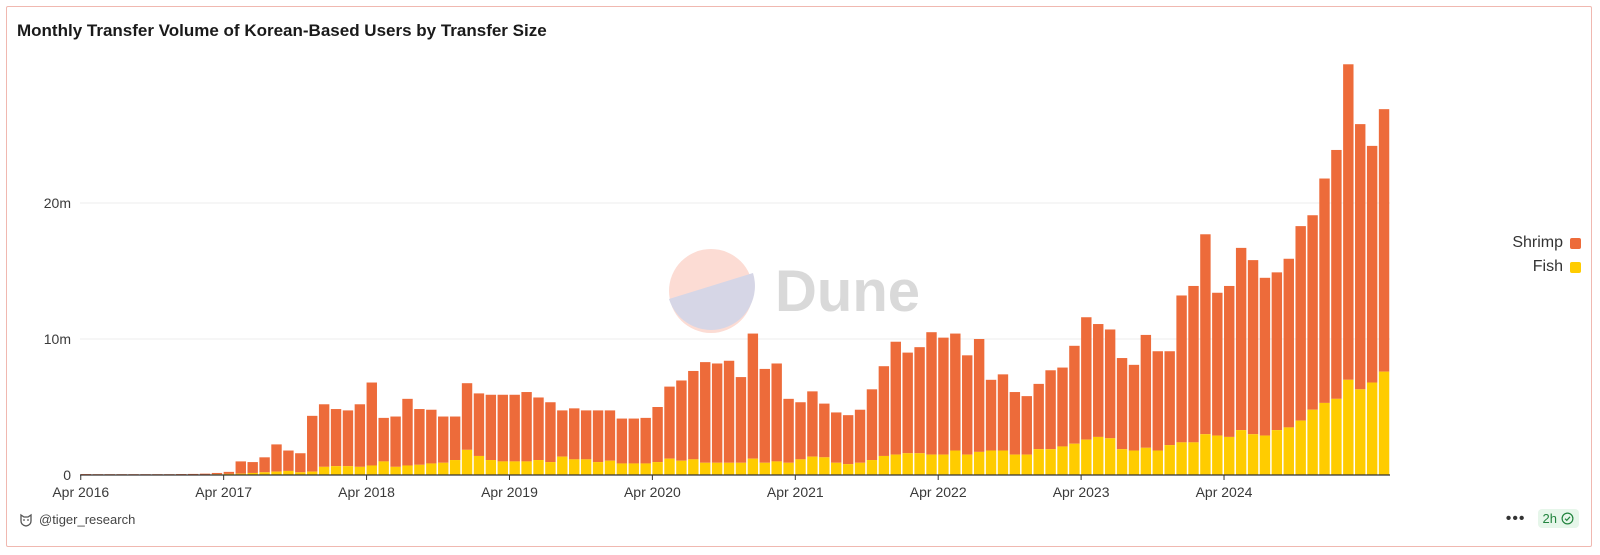  I want to click on more-options-icon: •••, so click(1515, 518).